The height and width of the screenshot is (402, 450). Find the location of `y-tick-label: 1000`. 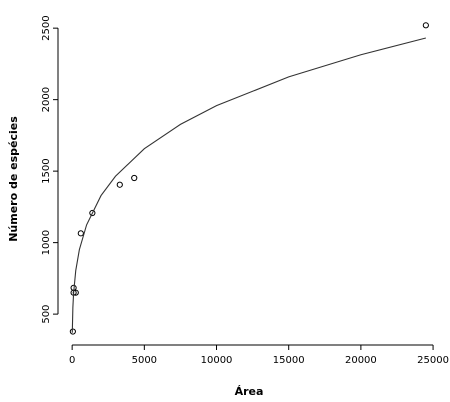

y-tick-label: 1000 is located at coordinates (46, 242).